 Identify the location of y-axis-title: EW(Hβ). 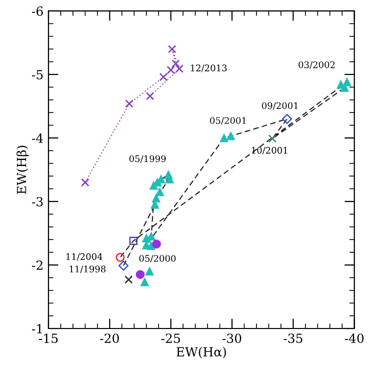
(22, 170).